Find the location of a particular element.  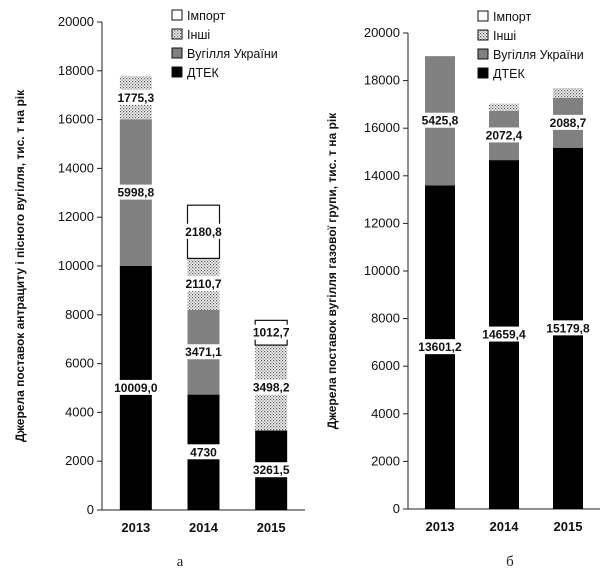

data-label: 1775,3 is located at coordinates (135, 98).